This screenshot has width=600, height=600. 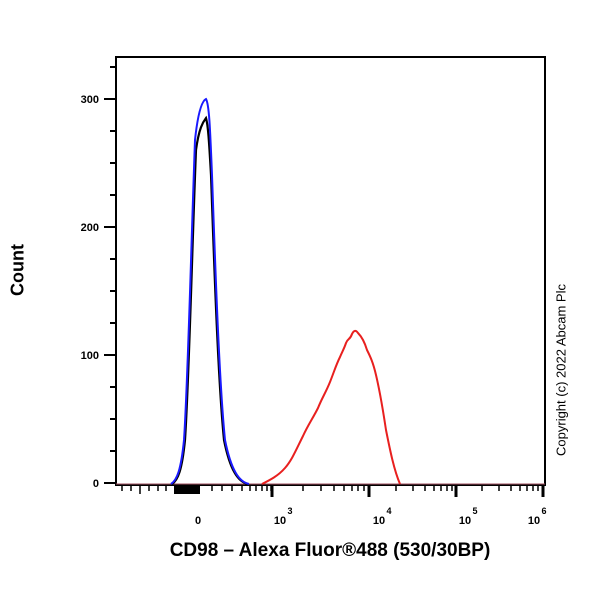 I want to click on svg-text: 5, so click(x=474, y=511).